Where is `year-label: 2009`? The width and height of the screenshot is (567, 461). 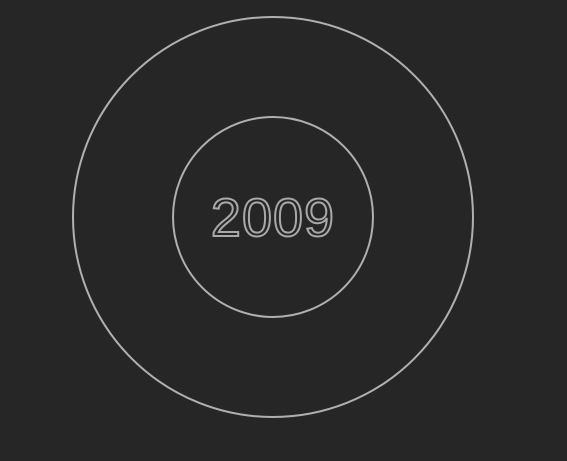
year-label: 2009 is located at coordinates (273, 218).